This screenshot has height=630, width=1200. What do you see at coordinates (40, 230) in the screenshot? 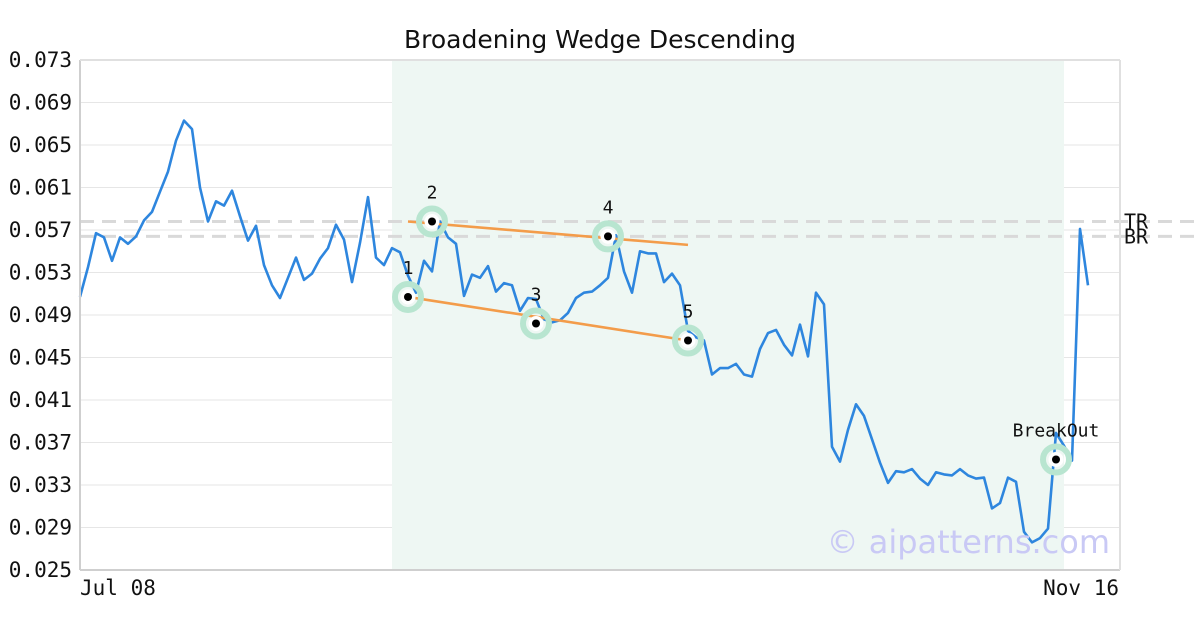
I see `y-tick-label: 0.057` at bounding box center [40, 230].